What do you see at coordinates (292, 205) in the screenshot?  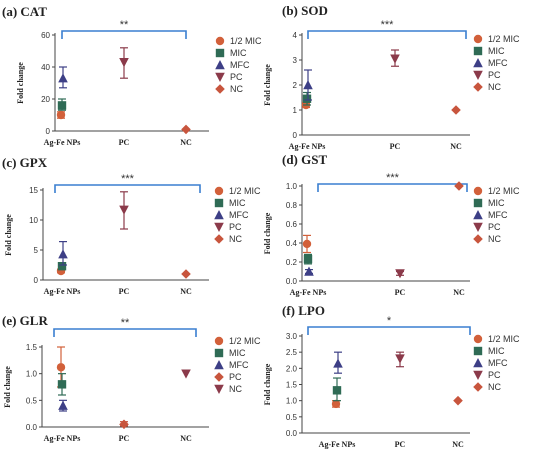 I see `y-tick-label: 0.8` at bounding box center [292, 205].